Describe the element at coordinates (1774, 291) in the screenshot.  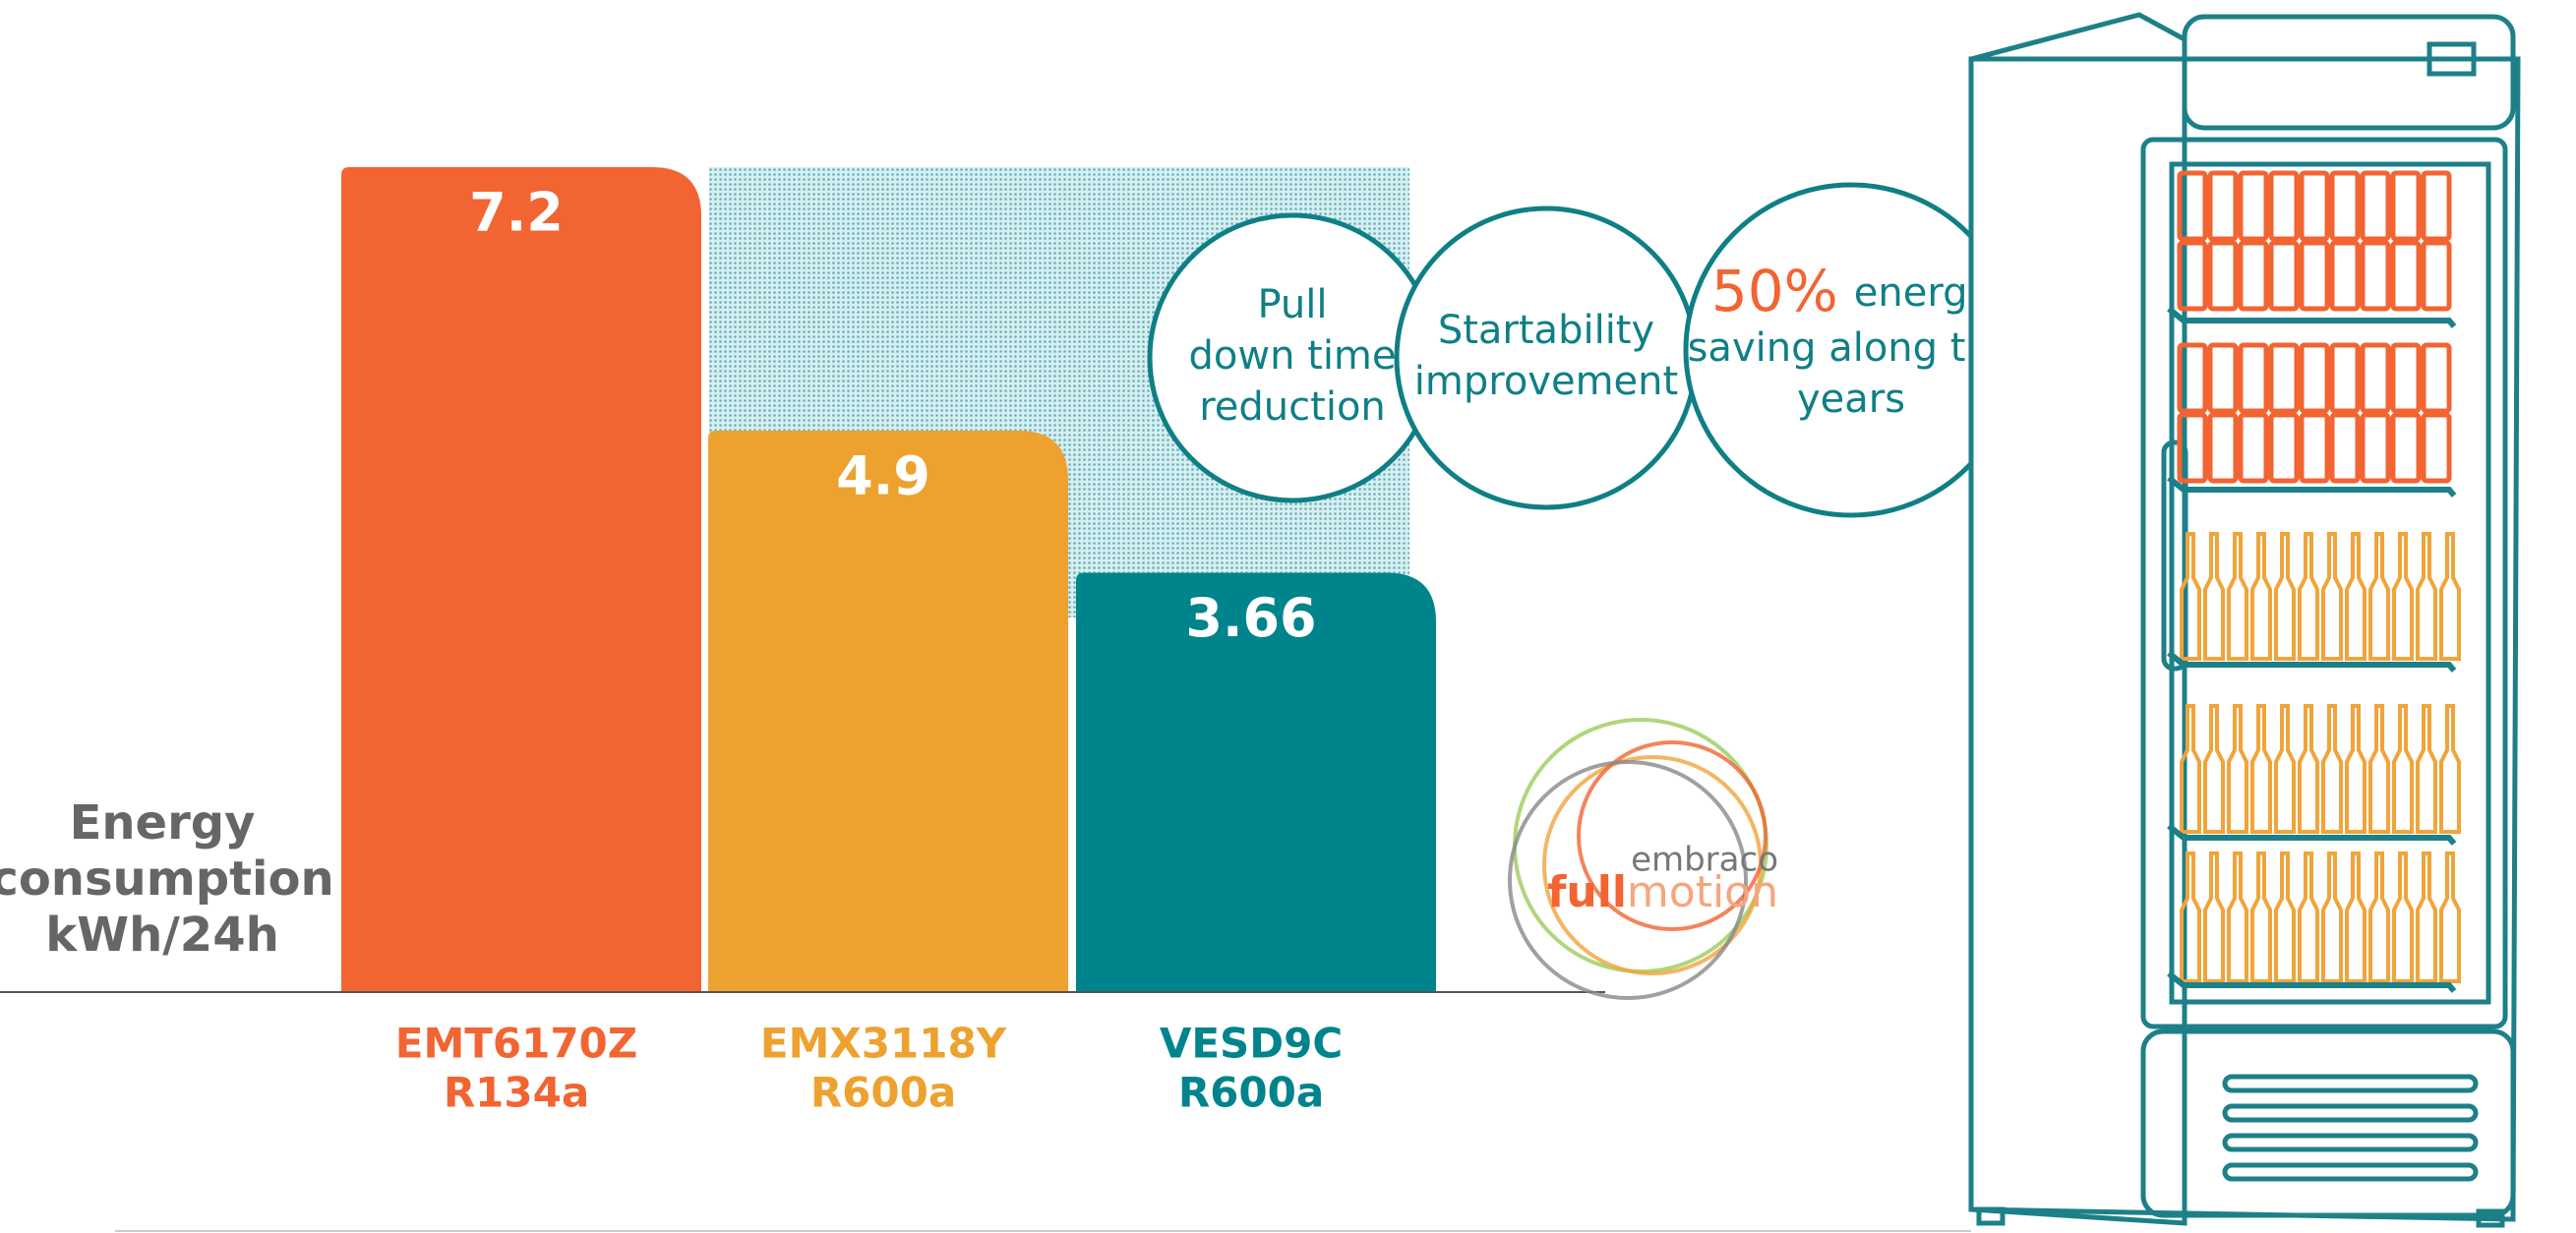
I see `highlight-text: 50%` at that location.